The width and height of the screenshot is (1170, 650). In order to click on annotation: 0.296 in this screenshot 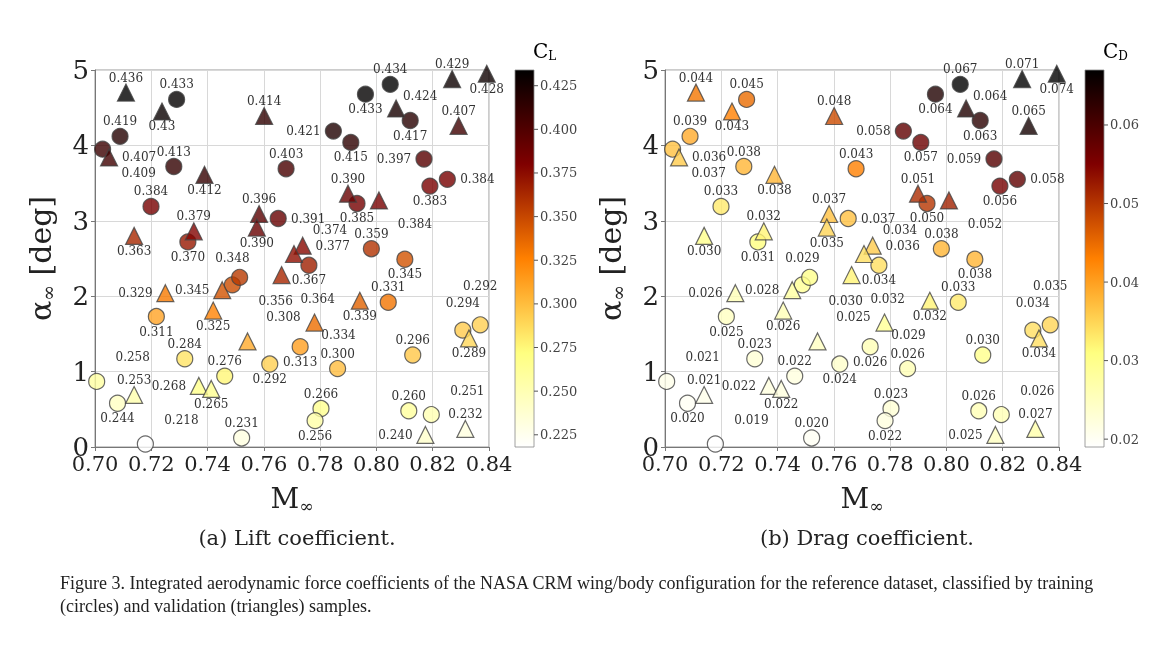, I will do `click(412, 340)`.